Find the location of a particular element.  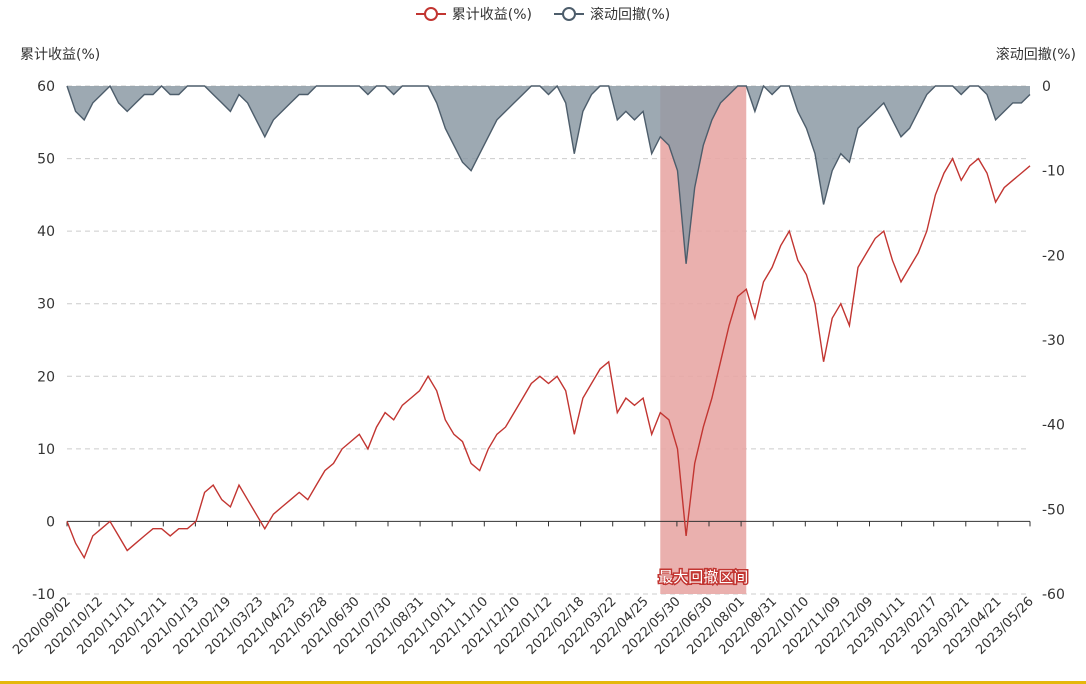

y-axis-right-title: 滚动回撤(%) is located at coordinates (1035, 55).